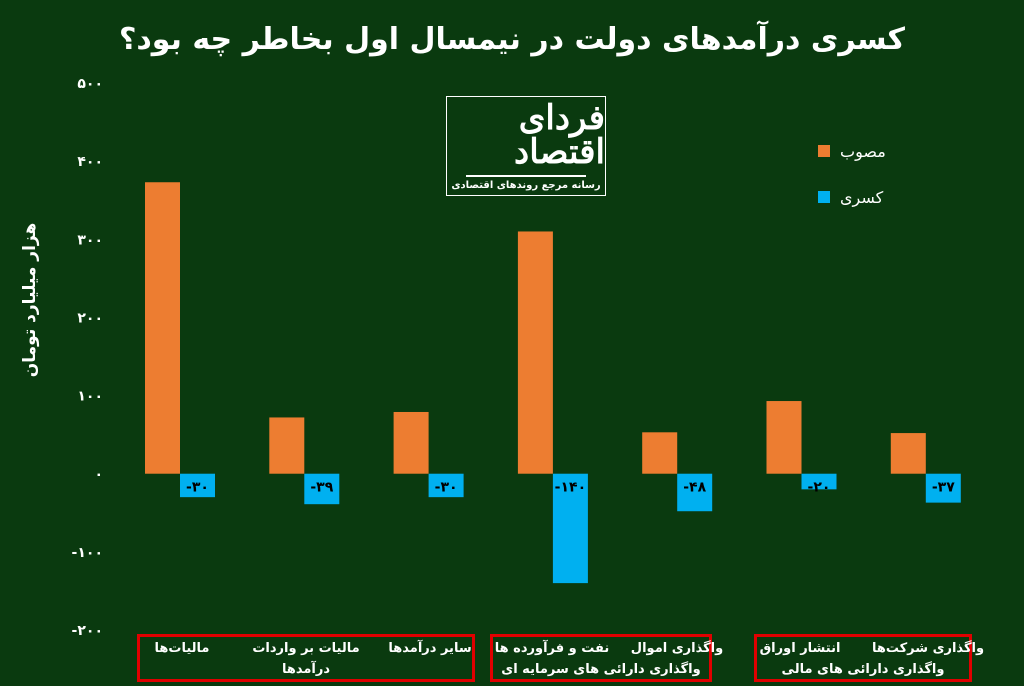  Describe the element at coordinates (694, 488) in the screenshot. I see `data-label-deficit: -۴۸` at that location.